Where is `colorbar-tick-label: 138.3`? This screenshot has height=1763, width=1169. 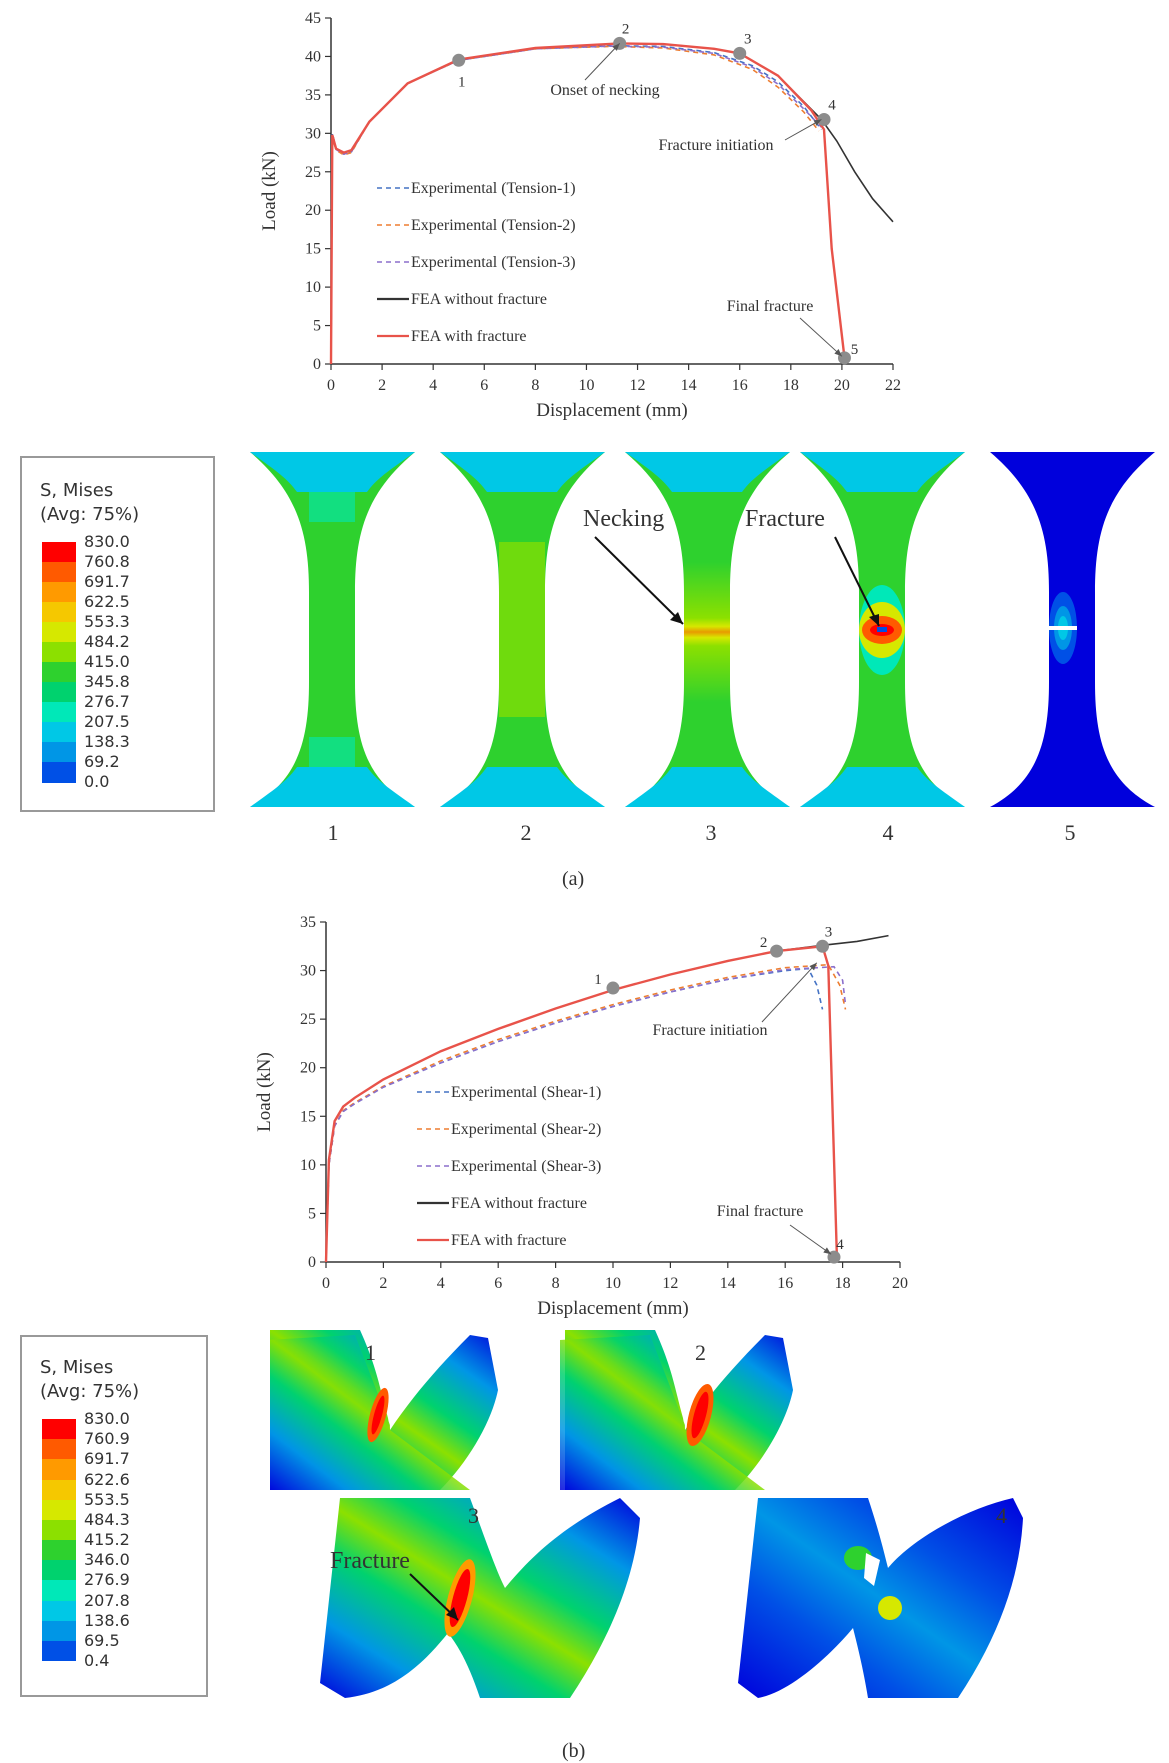 colorbar-tick-label: 138.3 is located at coordinates (107, 741).